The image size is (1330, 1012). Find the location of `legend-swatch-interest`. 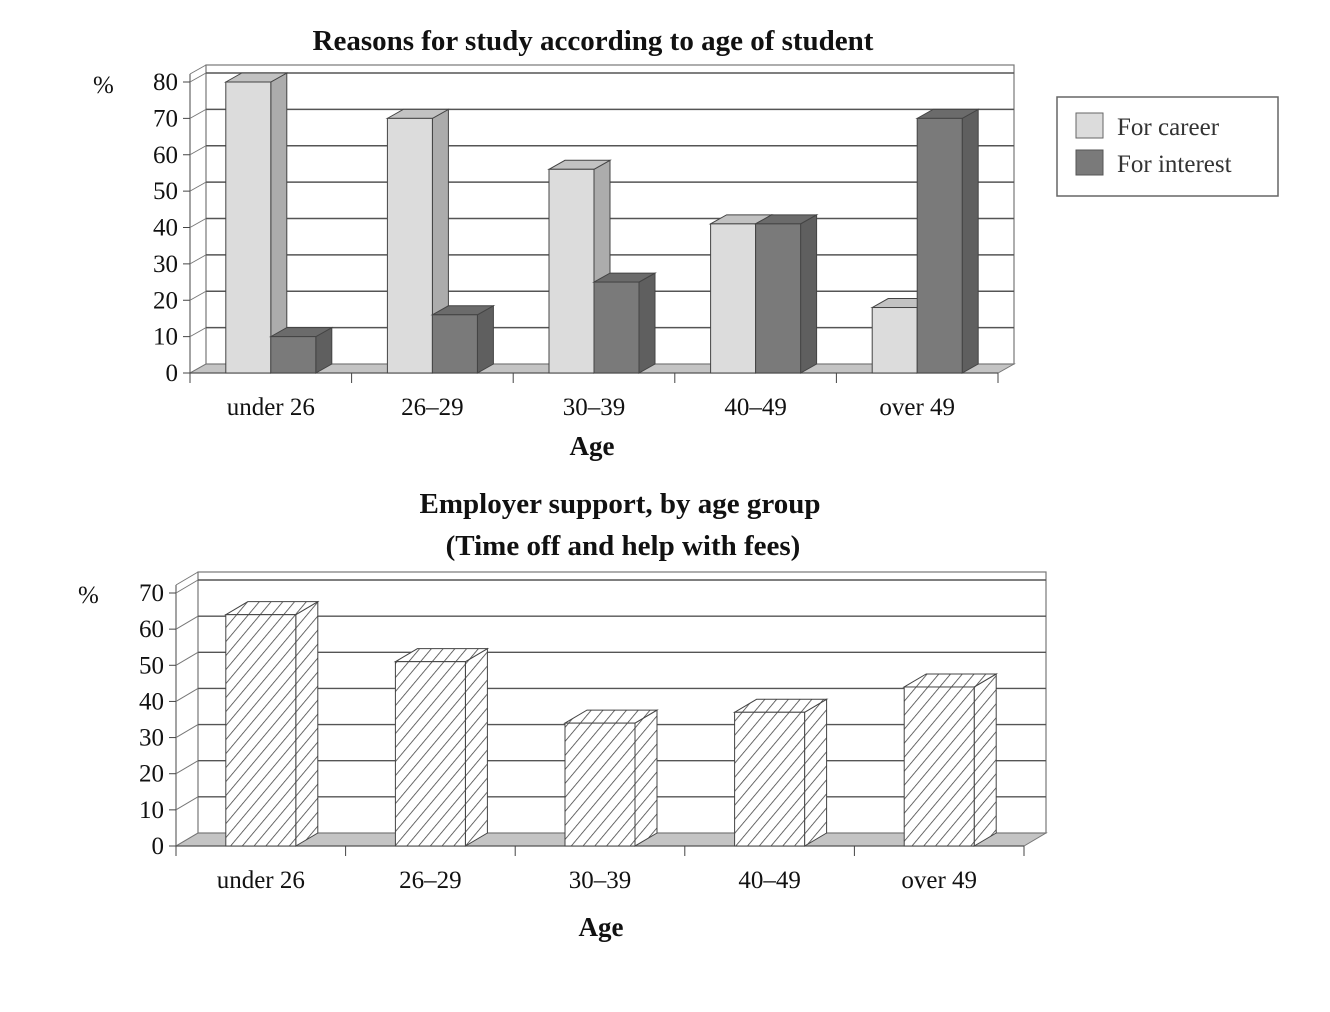

legend-swatch-interest is located at coordinates (1089, 162).